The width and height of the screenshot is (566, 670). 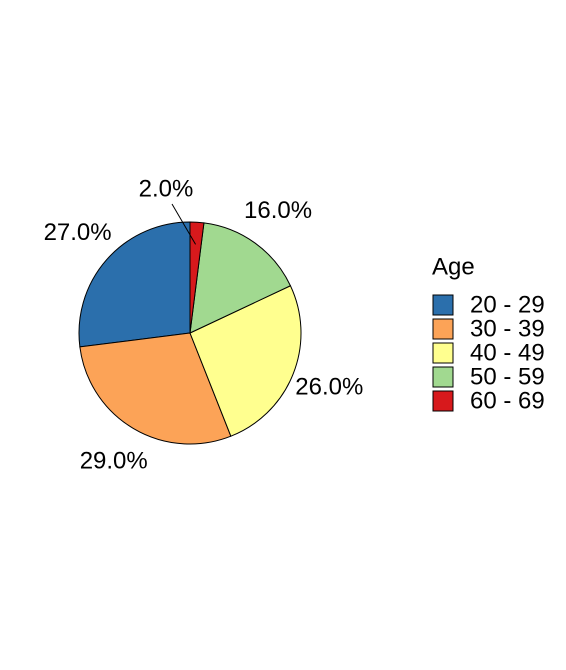 I want to click on legend-label: 40 - 49, so click(x=507, y=352).